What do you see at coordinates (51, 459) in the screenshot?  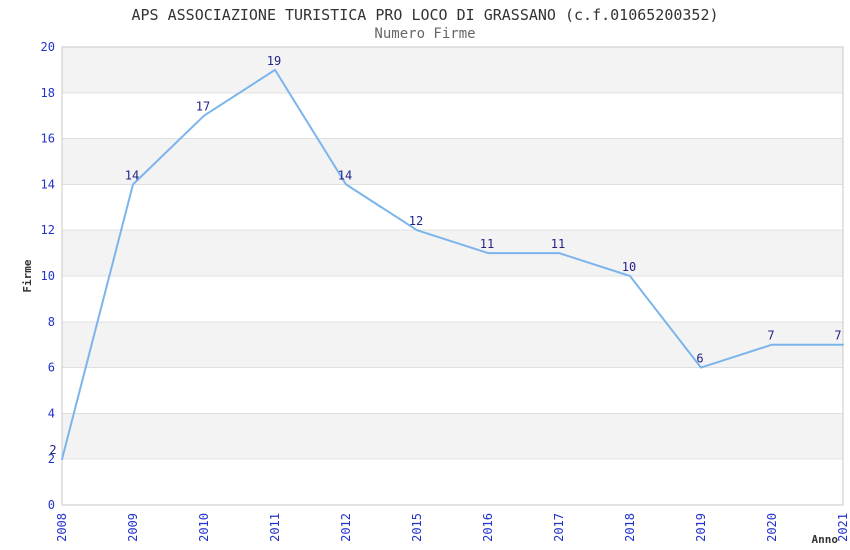 I see `y-tick-label: 2` at bounding box center [51, 459].